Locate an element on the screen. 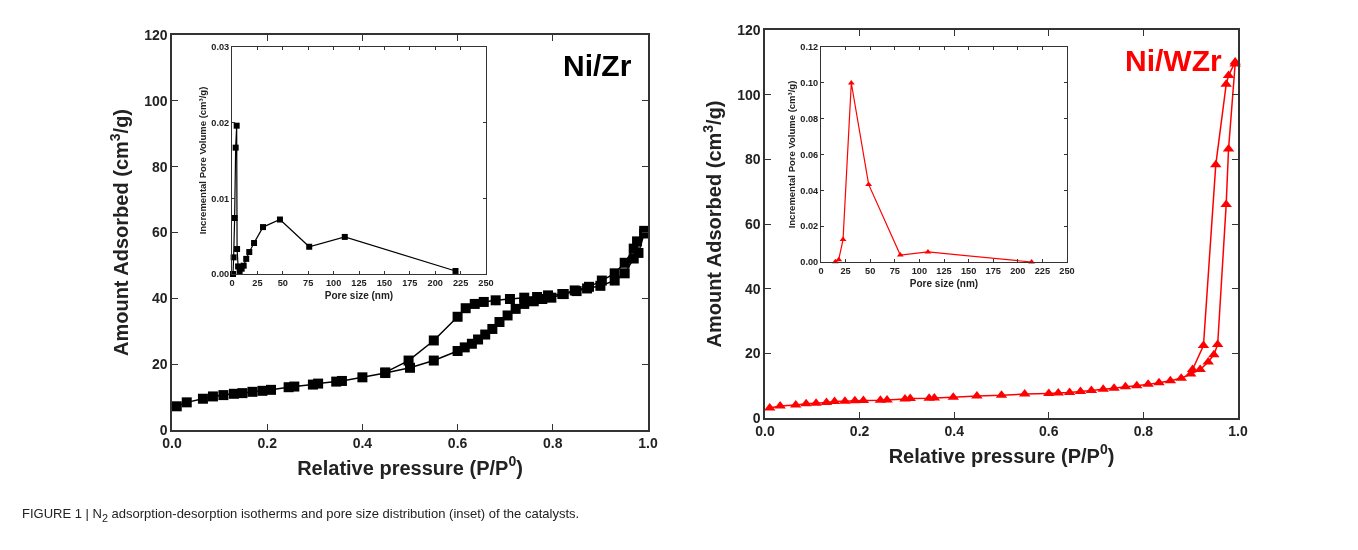 This screenshot has height=550, width=1358. text: Ni/WZr is located at coordinates (1173, 60).